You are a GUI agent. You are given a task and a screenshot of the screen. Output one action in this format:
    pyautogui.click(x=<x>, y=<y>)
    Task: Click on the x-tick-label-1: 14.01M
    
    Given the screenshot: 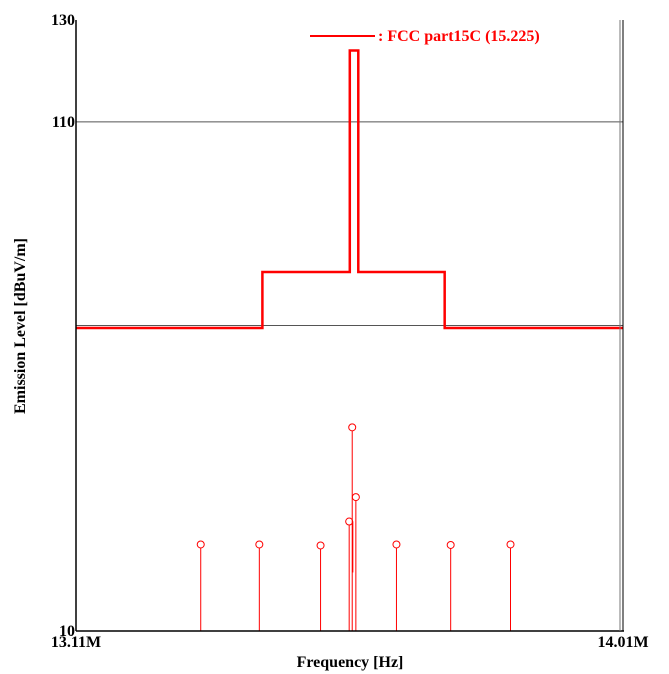 What is the action you would take?
    pyautogui.click(x=622, y=642)
    